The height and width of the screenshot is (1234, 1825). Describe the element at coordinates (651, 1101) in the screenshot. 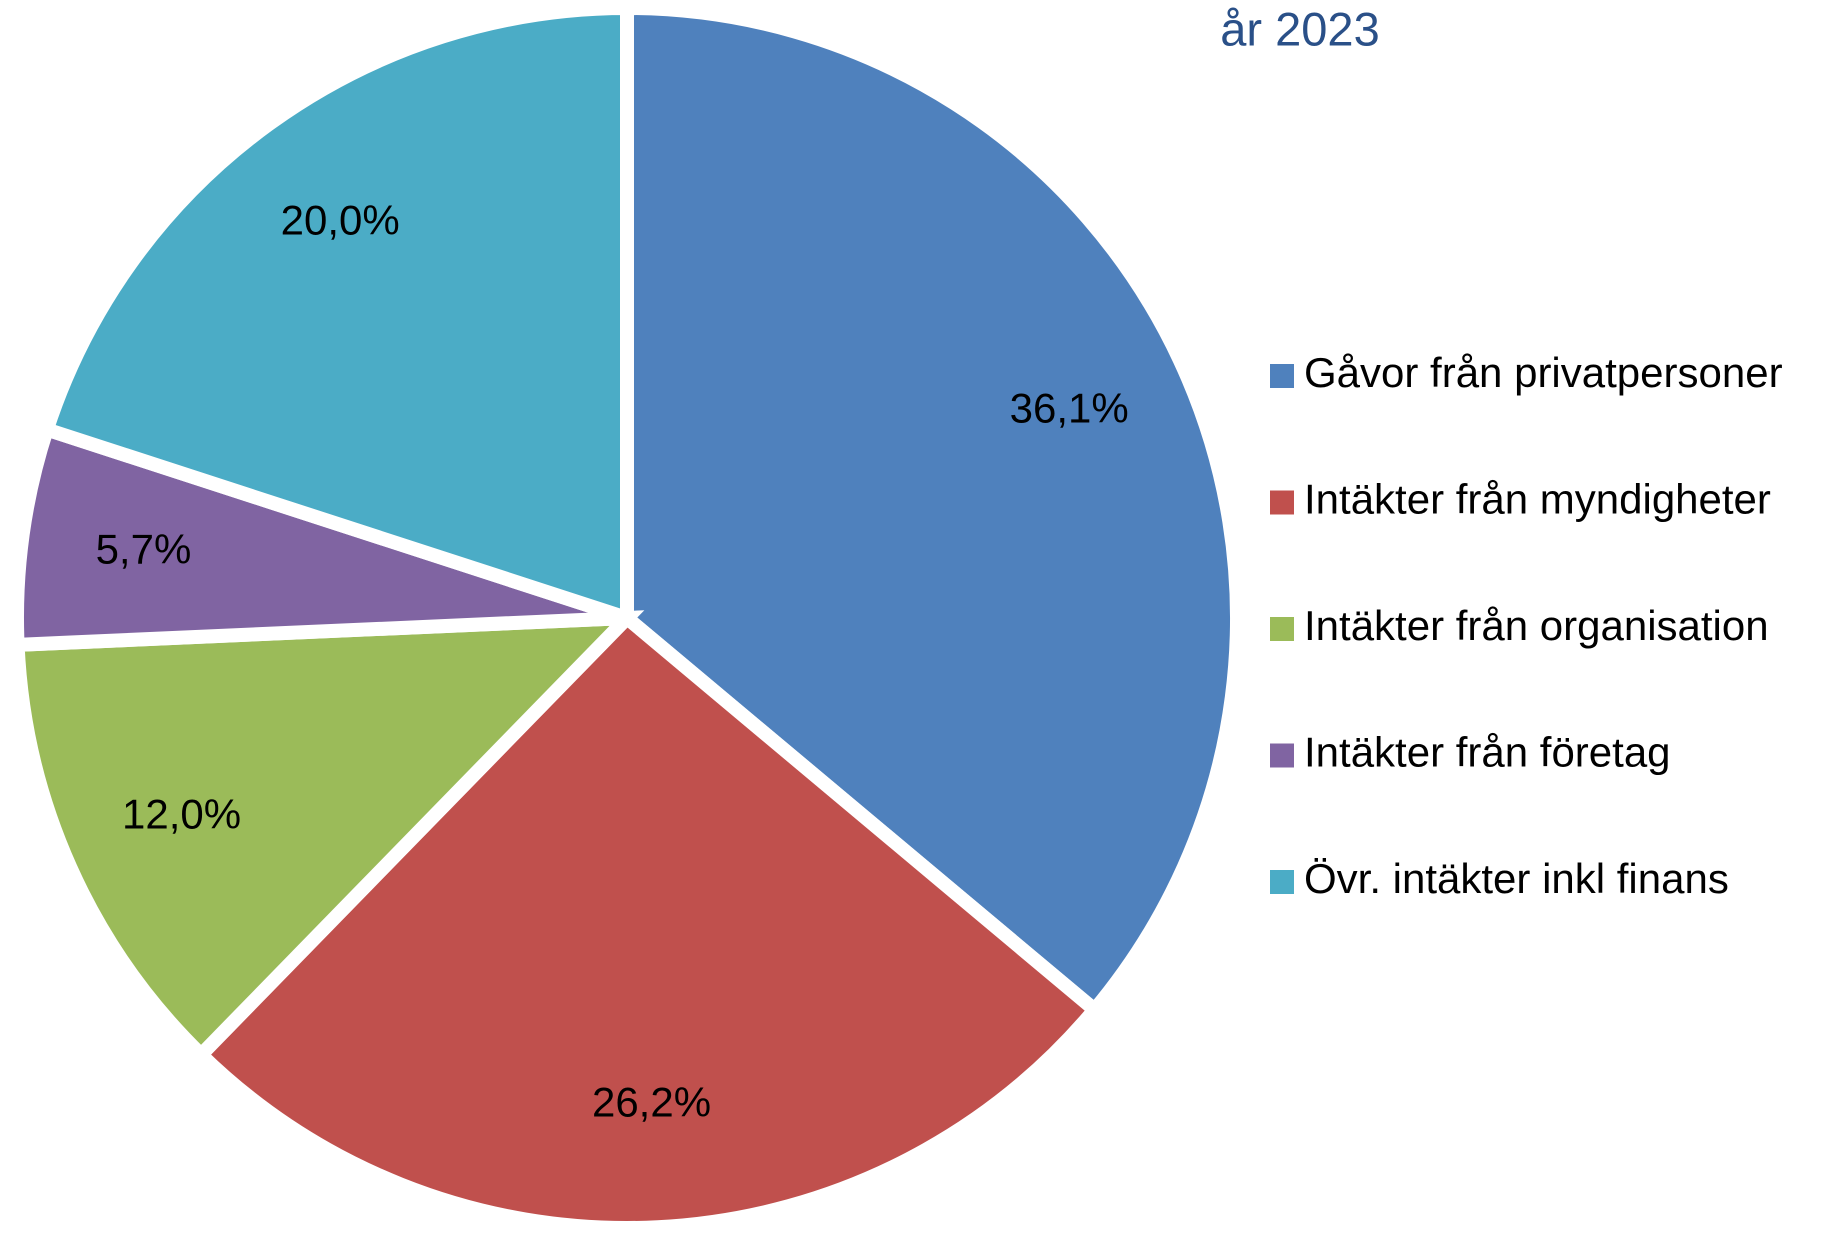

I see `data-label: 26,2%` at that location.